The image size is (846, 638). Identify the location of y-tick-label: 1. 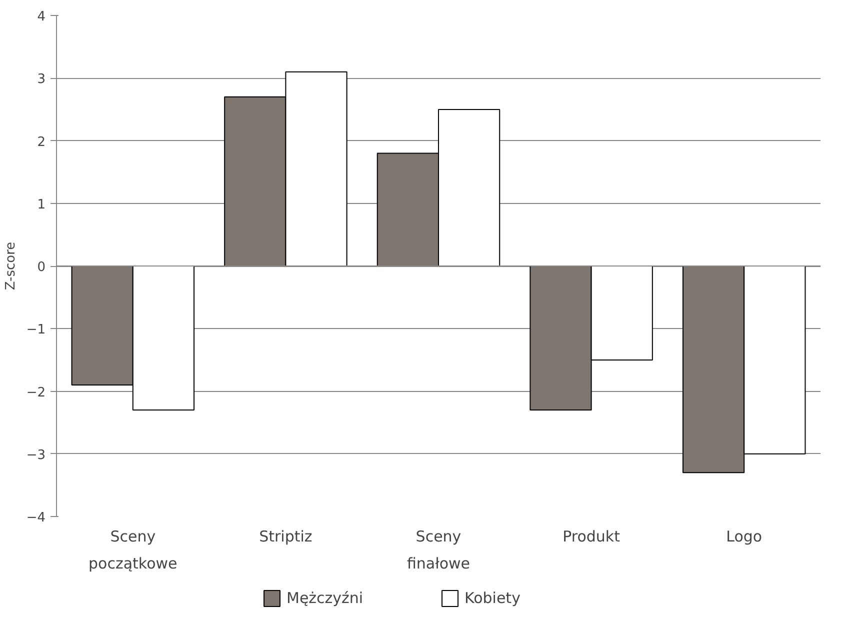
(41, 204).